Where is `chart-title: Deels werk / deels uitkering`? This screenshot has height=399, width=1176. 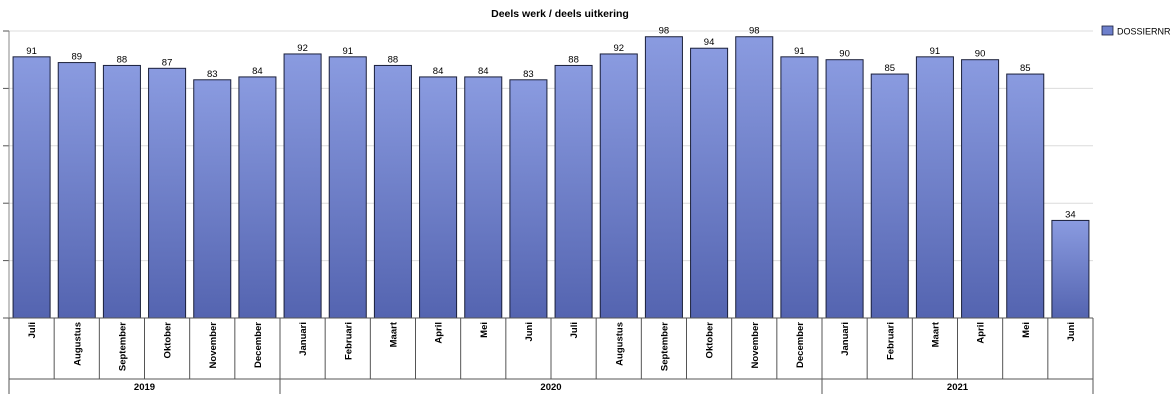 chart-title: Deels werk / deels uitkering is located at coordinates (560, 14).